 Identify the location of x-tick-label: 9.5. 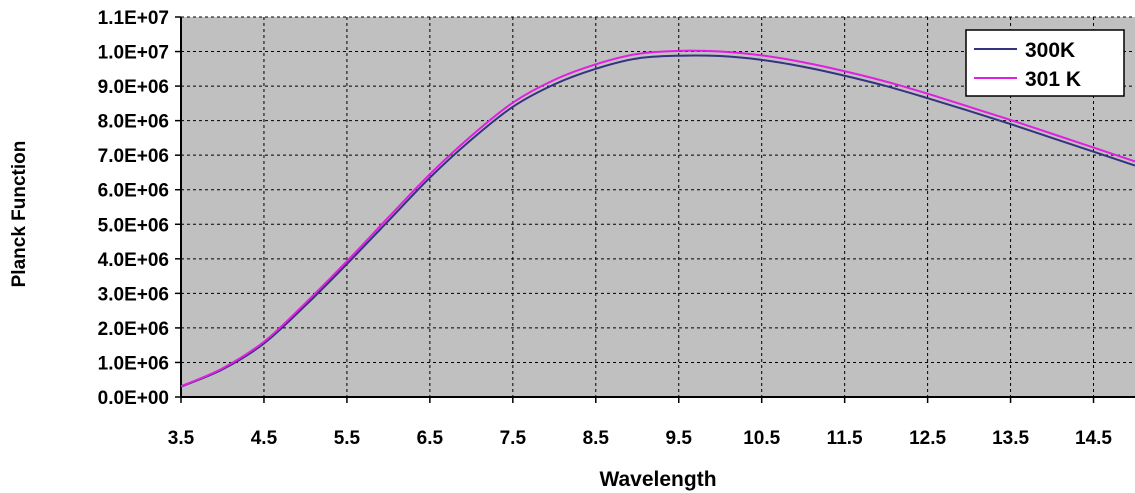
(679, 438).